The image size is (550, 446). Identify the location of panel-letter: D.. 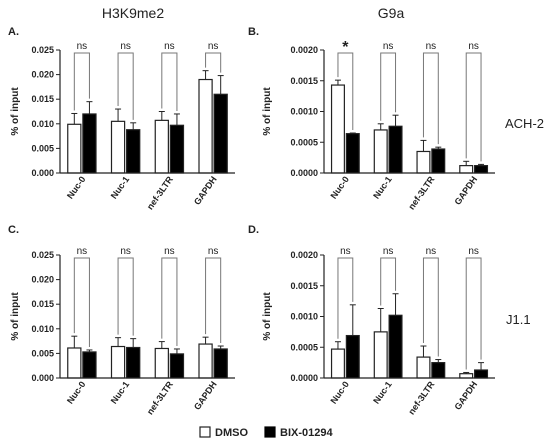
(253, 230).